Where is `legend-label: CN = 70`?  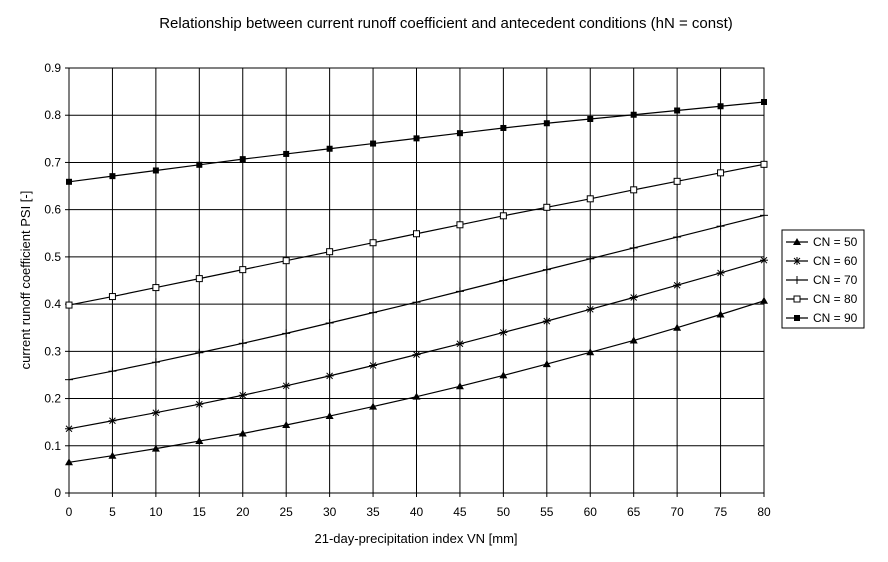
legend-label: CN = 70 is located at coordinates (835, 280).